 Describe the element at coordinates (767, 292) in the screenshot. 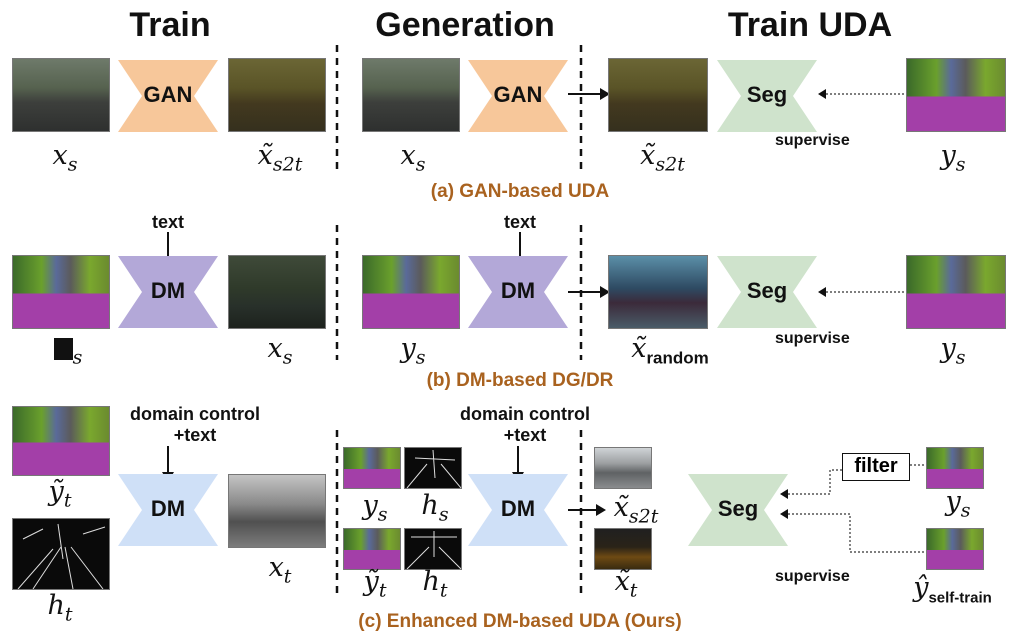

I see `seg-block-b: Seg` at that location.